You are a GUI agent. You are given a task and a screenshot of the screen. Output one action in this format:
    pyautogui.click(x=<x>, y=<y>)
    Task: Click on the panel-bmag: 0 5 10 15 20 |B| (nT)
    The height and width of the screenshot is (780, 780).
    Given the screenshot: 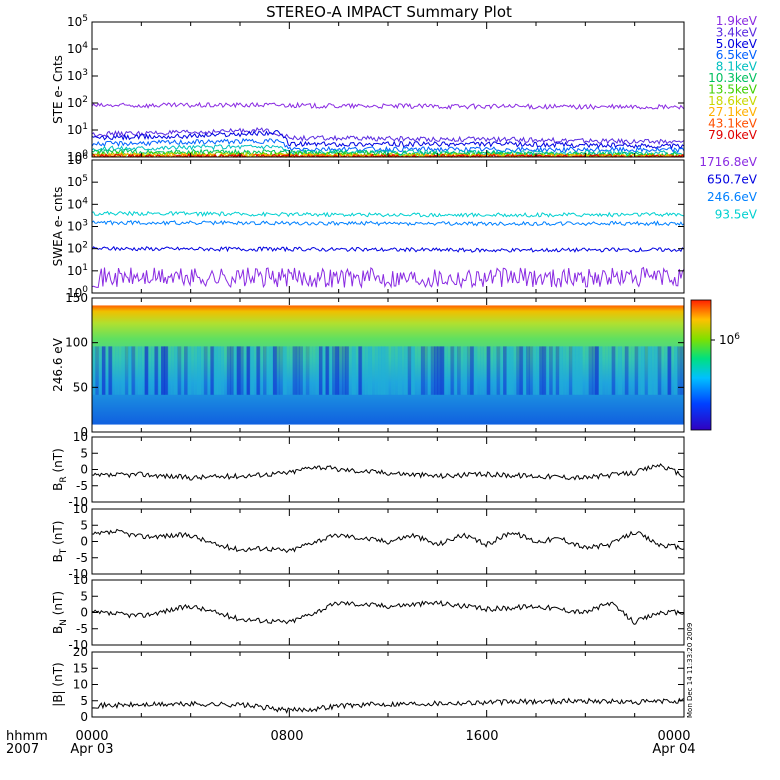 What is the action you would take?
    pyautogui.click(x=368, y=684)
    